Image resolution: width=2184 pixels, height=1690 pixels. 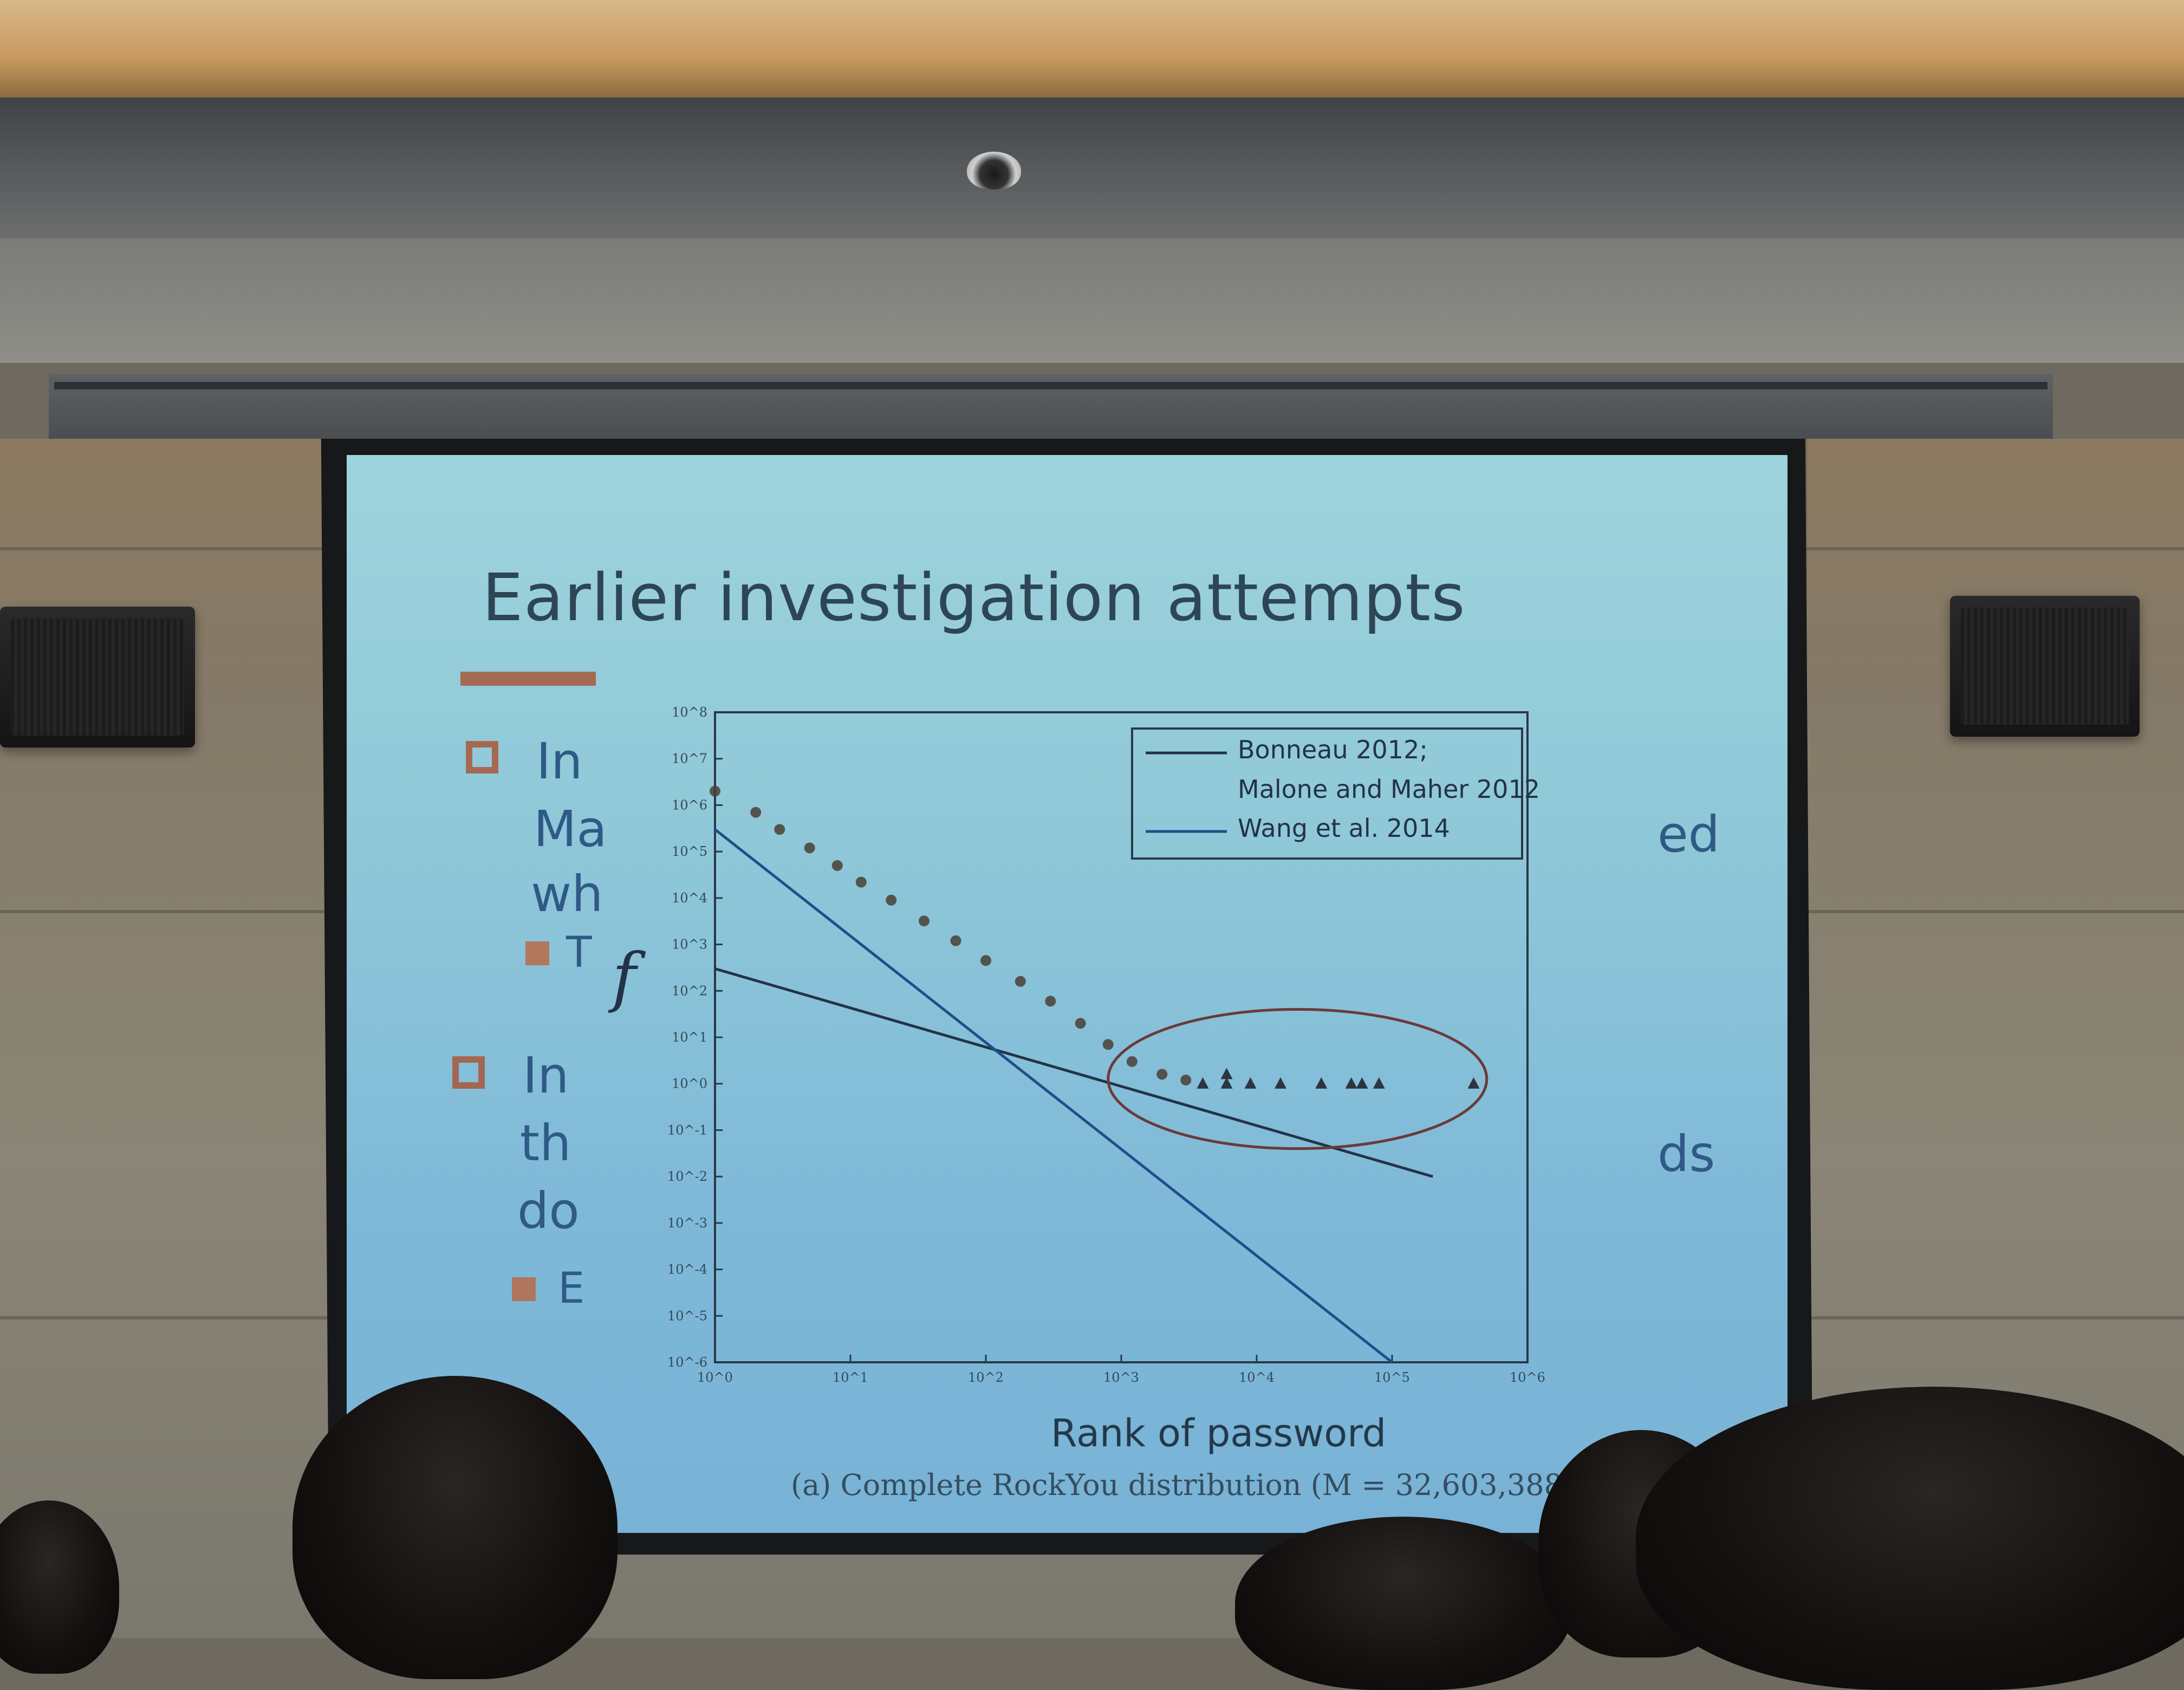 What do you see at coordinates (1092, 168) in the screenshot?
I see `ceiling-soffit` at bounding box center [1092, 168].